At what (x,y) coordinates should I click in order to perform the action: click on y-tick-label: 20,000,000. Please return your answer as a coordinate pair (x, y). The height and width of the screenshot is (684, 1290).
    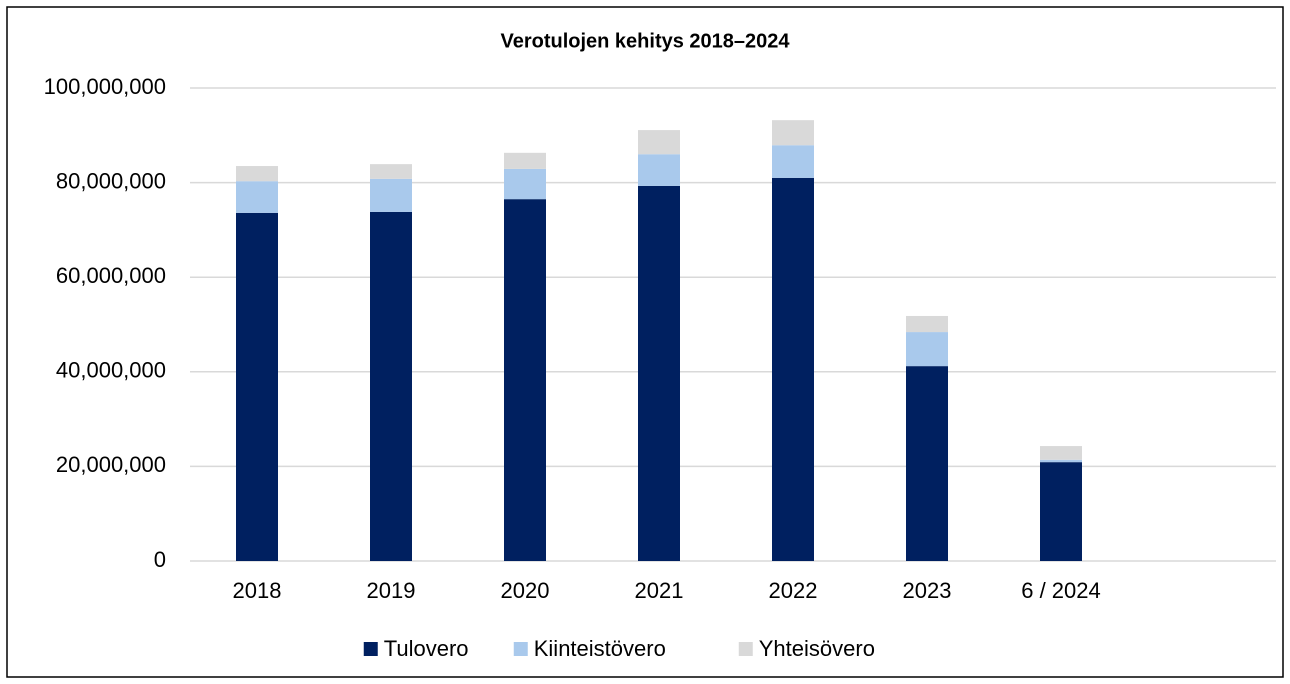
    Looking at the image, I should click on (111, 464).